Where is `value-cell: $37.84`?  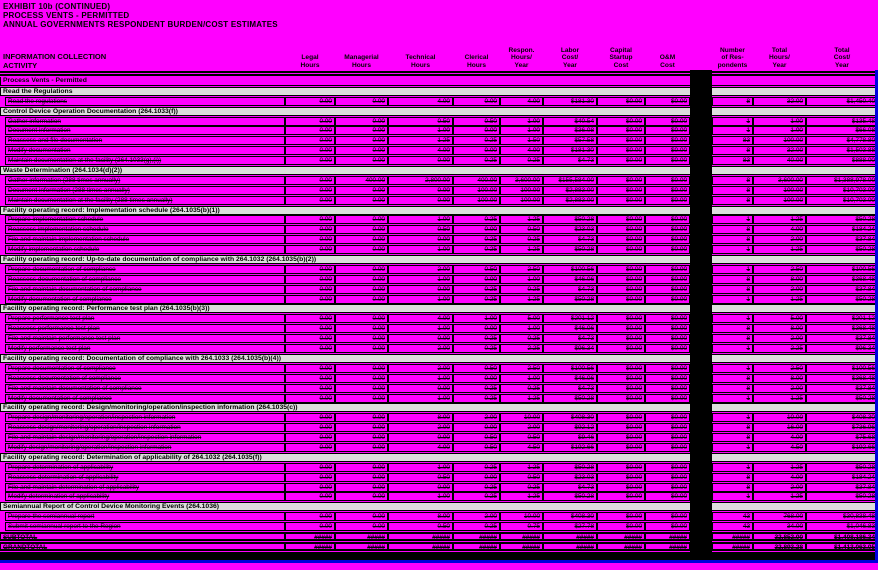 value-cell: $37.84 is located at coordinates (842, 339).